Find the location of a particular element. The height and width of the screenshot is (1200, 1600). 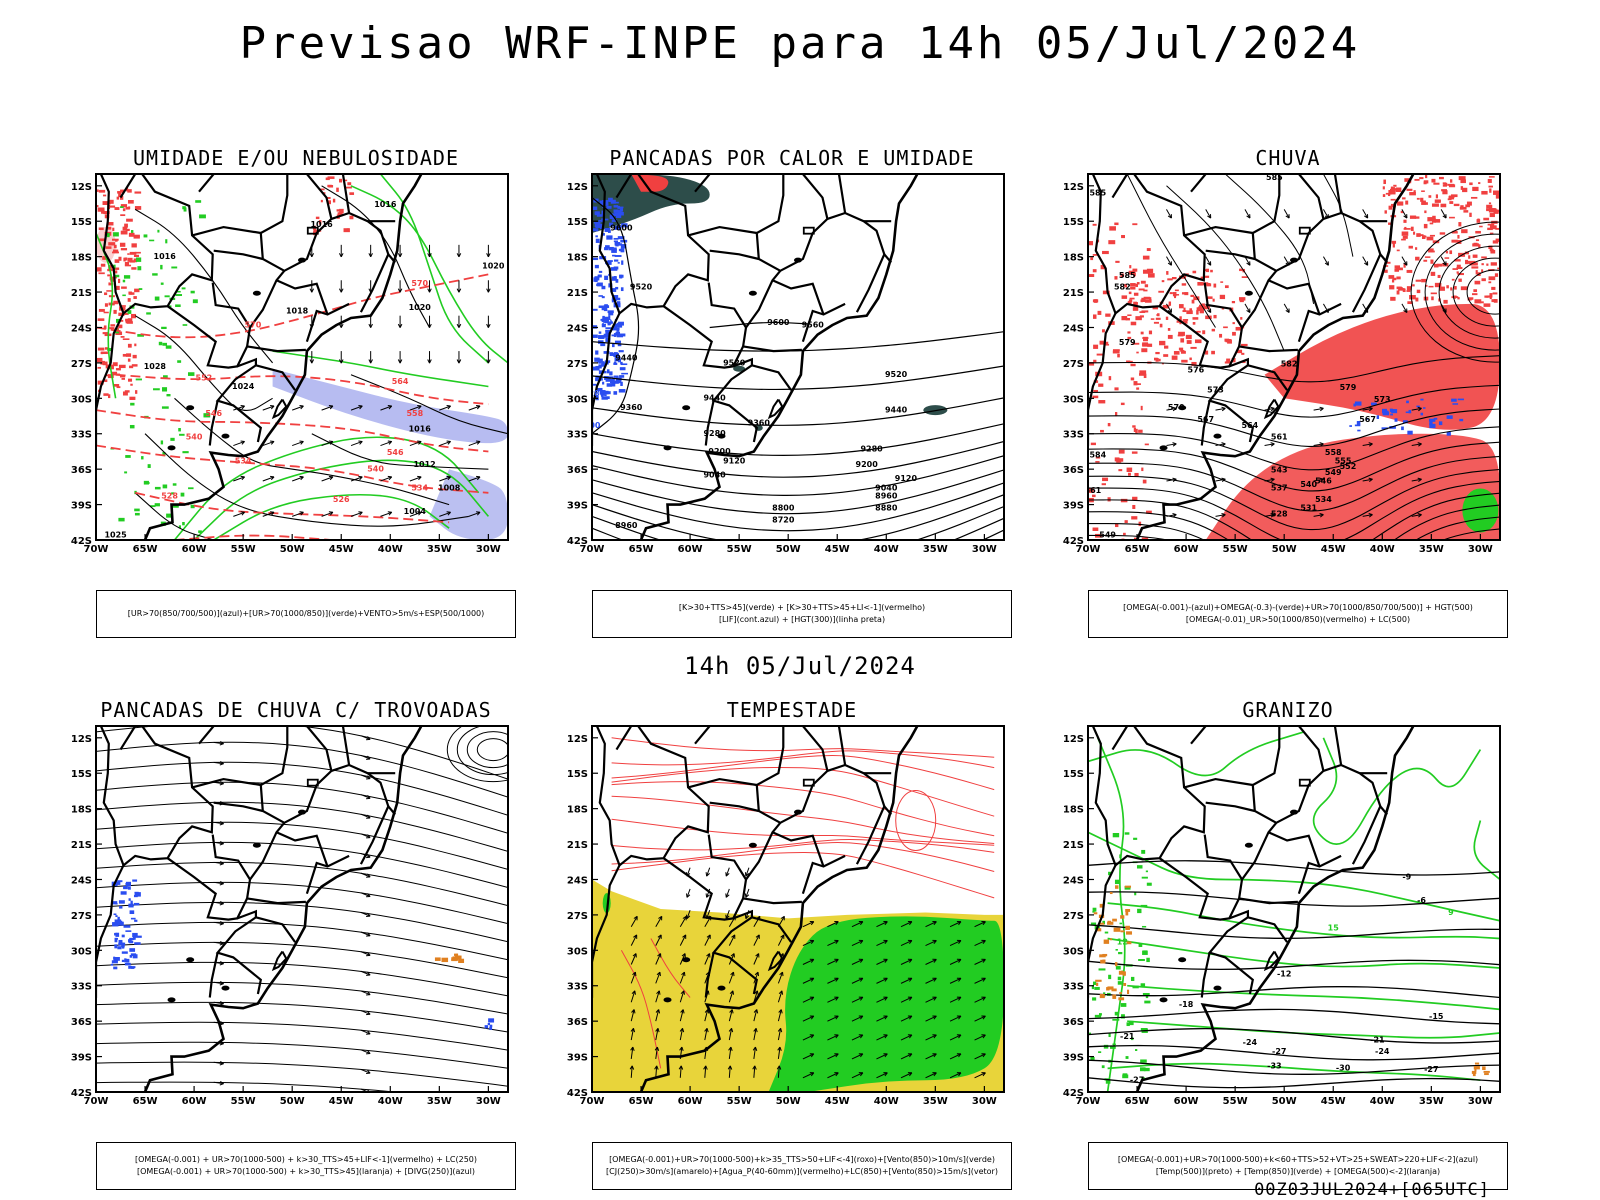

temp500-contour is located at coordinates (1294, 899).